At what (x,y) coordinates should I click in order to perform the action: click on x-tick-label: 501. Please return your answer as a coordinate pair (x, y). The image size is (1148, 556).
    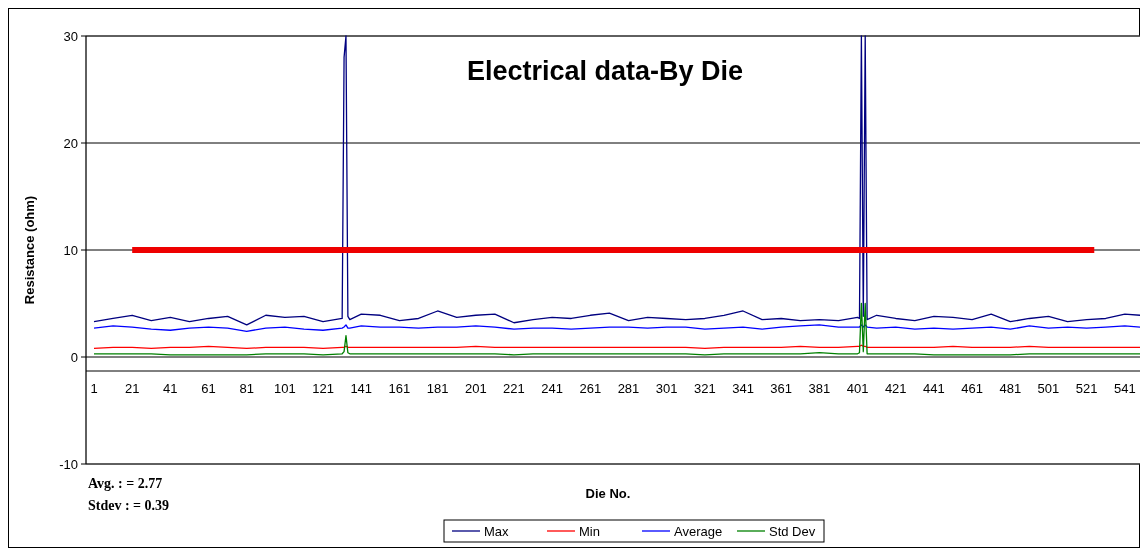
    Looking at the image, I should click on (1048, 388).